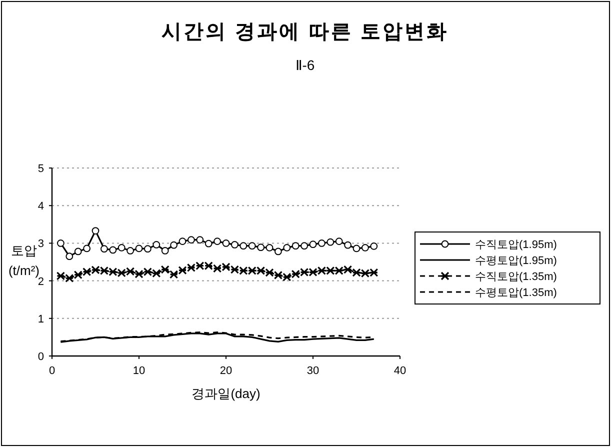 The width and height of the screenshot is (611, 447). What do you see at coordinates (52, 371) in the screenshot?
I see `x-tick-label: 0` at bounding box center [52, 371].